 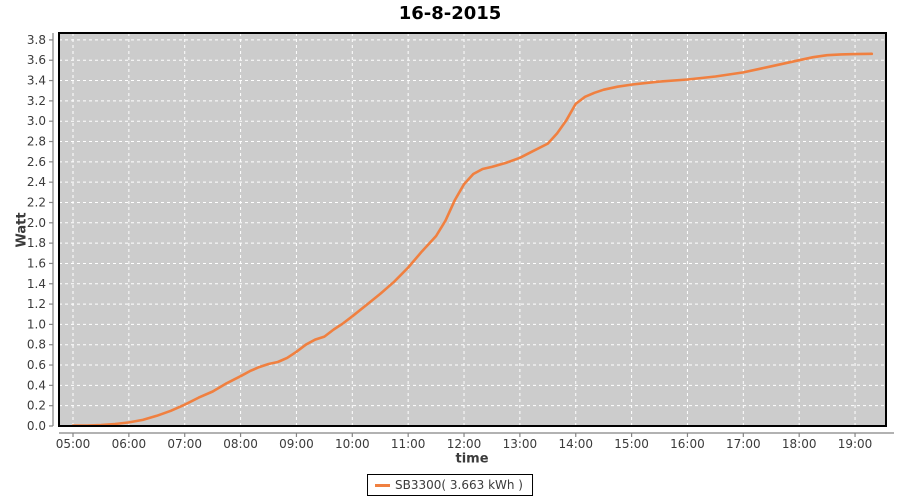 I want to click on y-tick-label: 1.4, so click(x=36, y=284).